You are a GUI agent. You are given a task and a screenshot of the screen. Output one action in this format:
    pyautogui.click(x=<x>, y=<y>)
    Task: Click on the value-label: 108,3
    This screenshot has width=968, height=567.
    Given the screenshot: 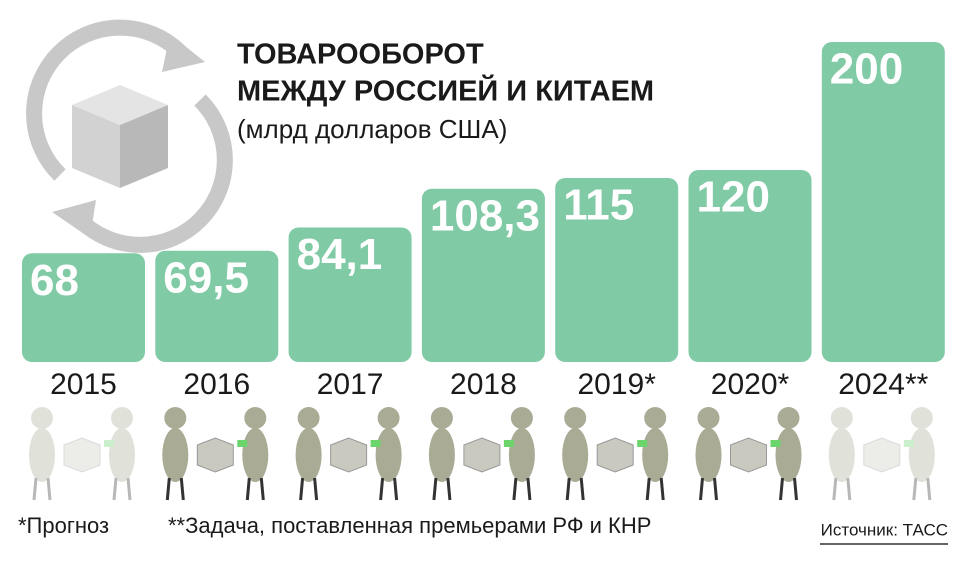 What is the action you would take?
    pyautogui.click(x=485, y=215)
    